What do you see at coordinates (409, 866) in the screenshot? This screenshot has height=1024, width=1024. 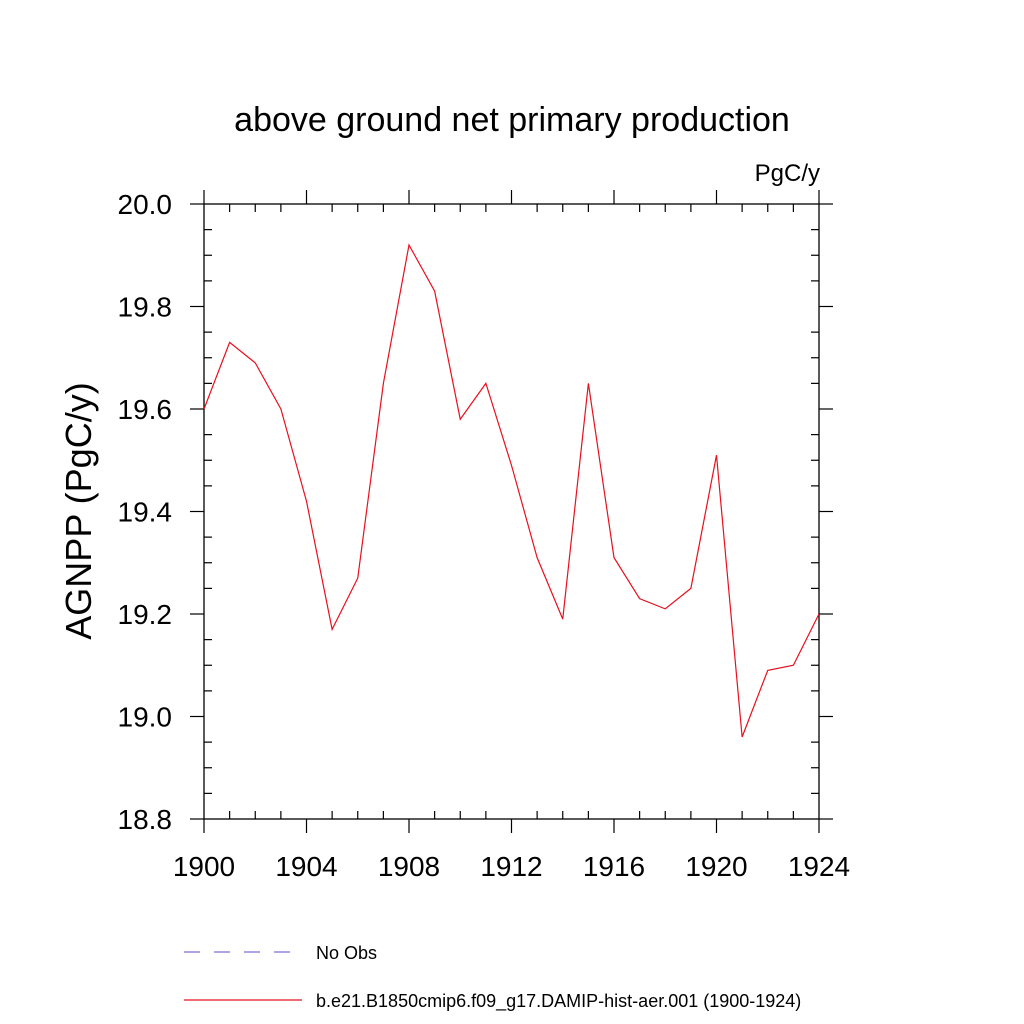 I see `x-tick-label: 1908` at bounding box center [409, 866].